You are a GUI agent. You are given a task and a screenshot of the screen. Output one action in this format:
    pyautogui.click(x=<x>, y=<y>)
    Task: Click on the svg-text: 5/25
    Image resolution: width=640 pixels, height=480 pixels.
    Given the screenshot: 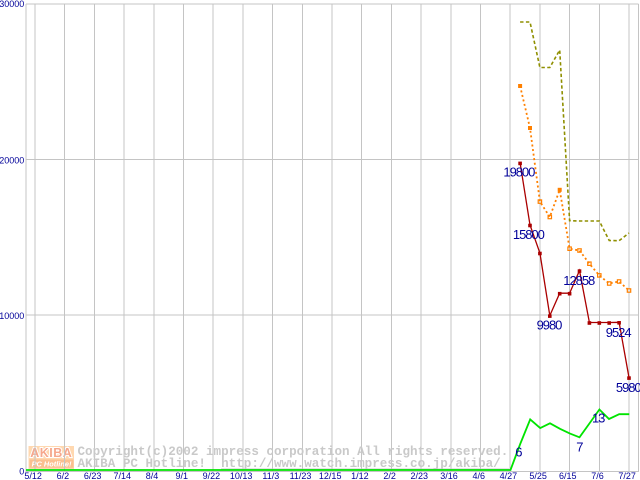 What is the action you would take?
    pyautogui.click(x=538, y=475)
    